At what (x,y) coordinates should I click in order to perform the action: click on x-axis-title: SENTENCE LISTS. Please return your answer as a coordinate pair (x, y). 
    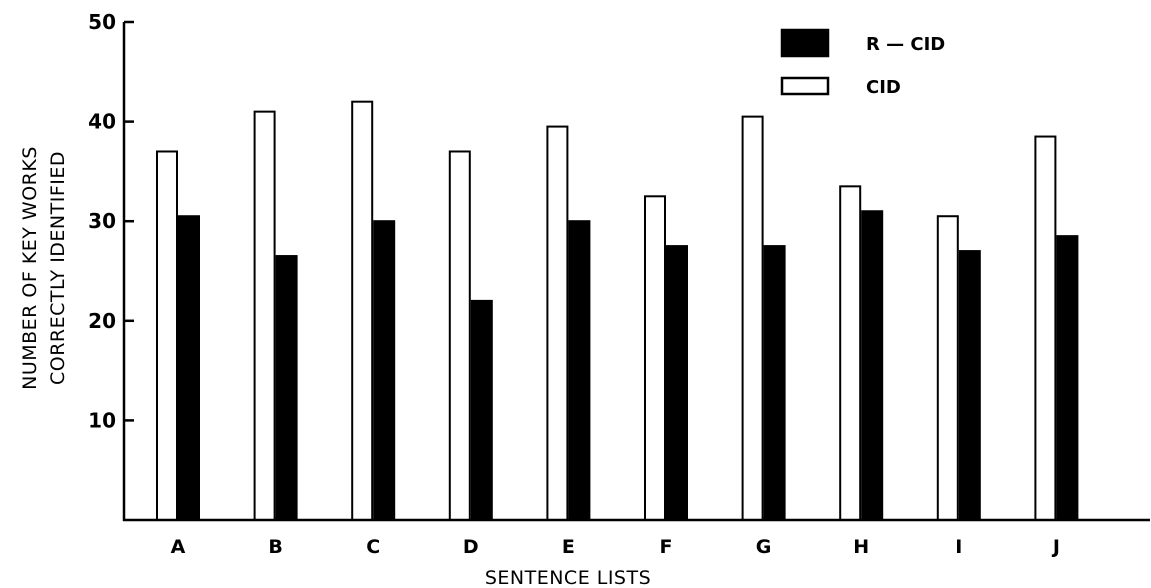
    Looking at the image, I should click on (568, 577).